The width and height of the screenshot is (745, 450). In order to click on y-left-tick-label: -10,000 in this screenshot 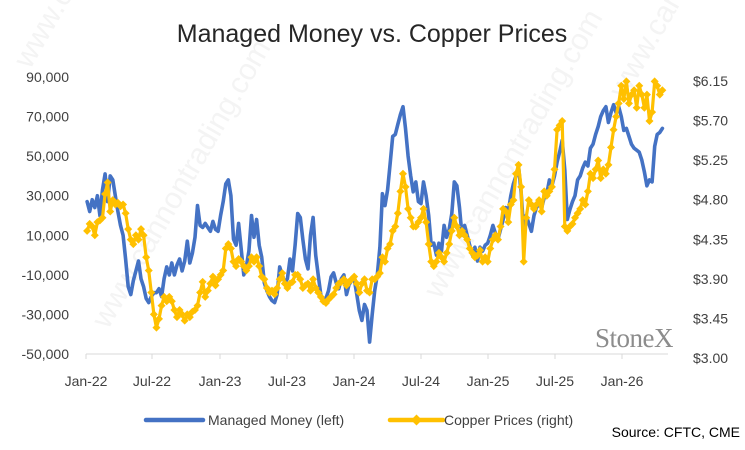, I will do `click(46, 275)`.